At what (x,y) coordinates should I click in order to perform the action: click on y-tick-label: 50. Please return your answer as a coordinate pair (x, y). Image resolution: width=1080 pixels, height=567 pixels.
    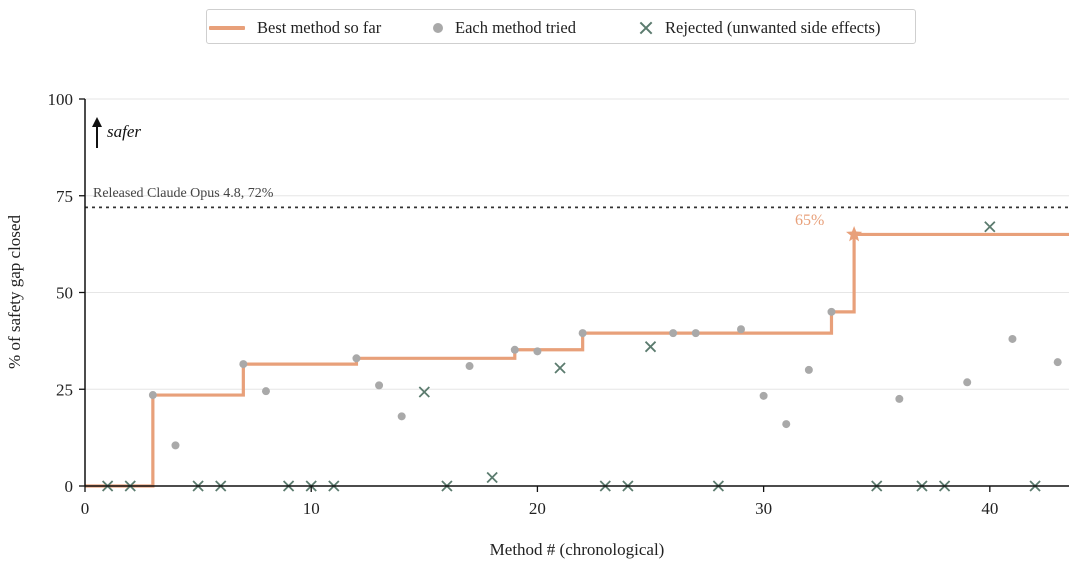
    Looking at the image, I should click on (64, 293).